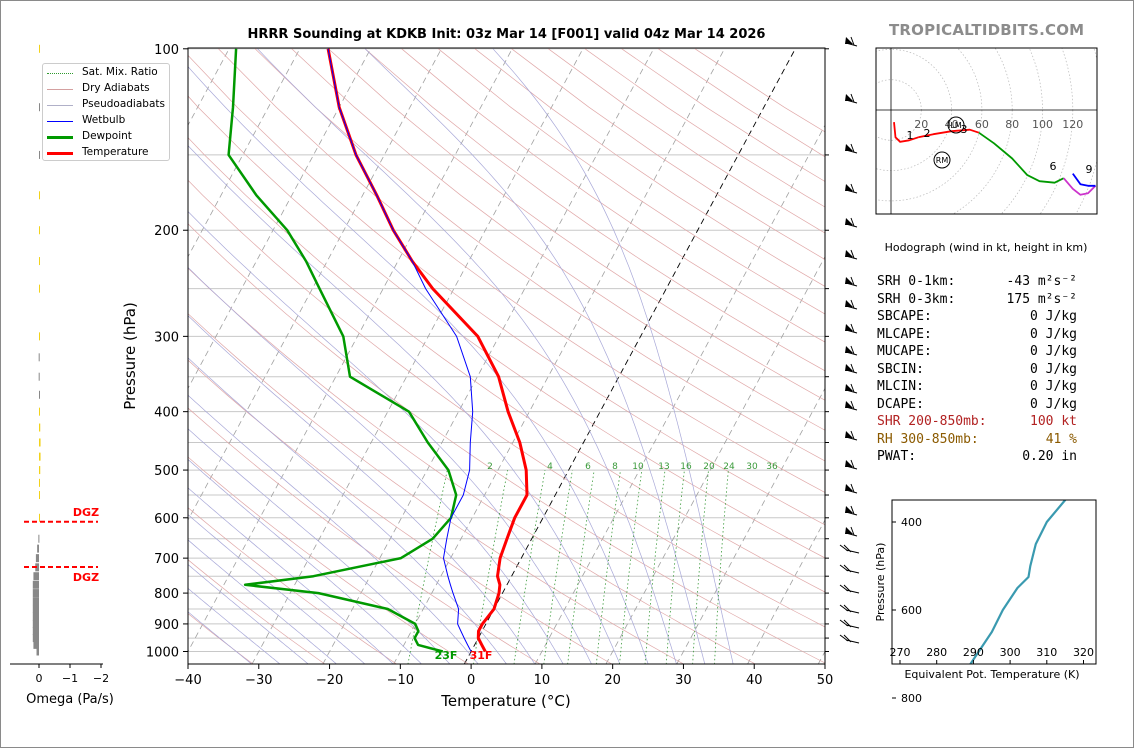 This screenshot has height=748, width=1134. What do you see at coordinates (772, 467) in the screenshot?
I see `mixing-ratio-label: 36` at bounding box center [772, 467].